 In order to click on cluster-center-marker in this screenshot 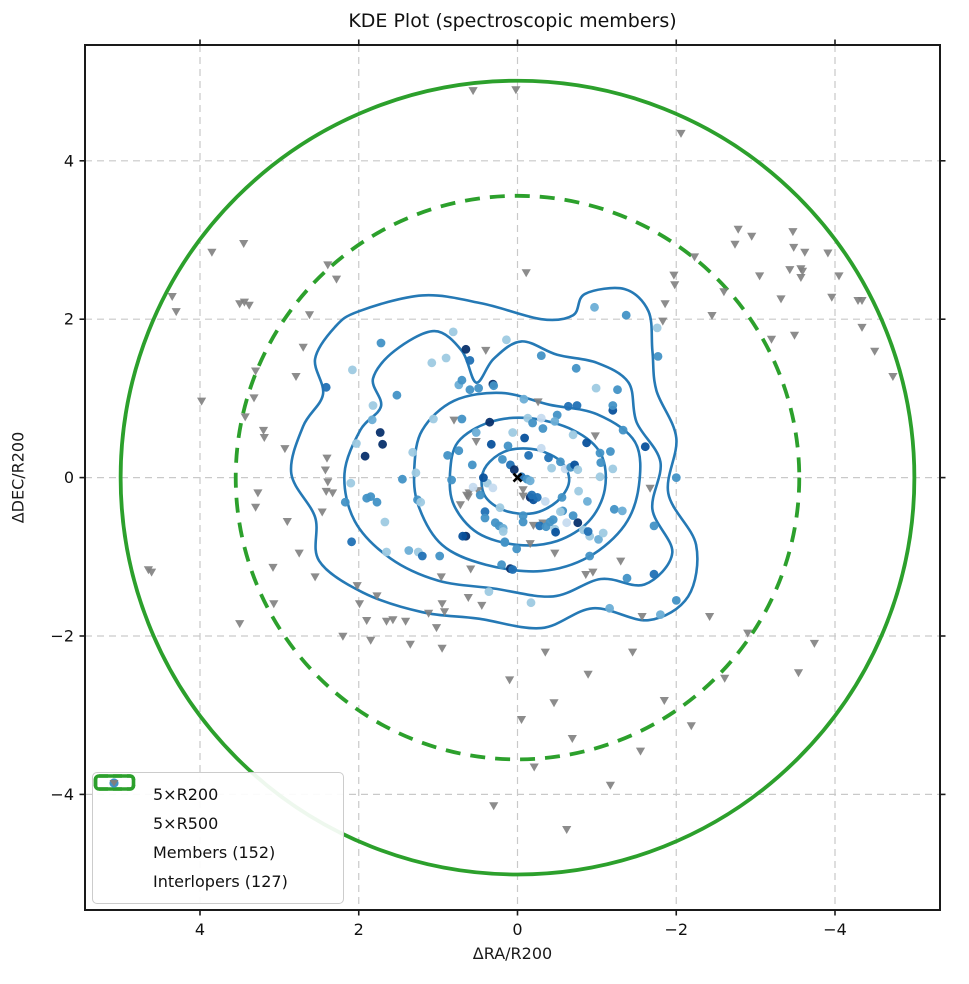, I will do `click(517, 477)`.